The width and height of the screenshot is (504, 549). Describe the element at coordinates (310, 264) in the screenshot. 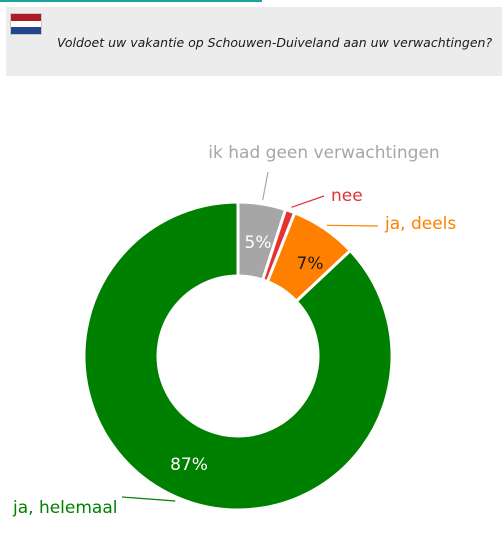

I see `slice-value-ja-deels: 7%` at that location.